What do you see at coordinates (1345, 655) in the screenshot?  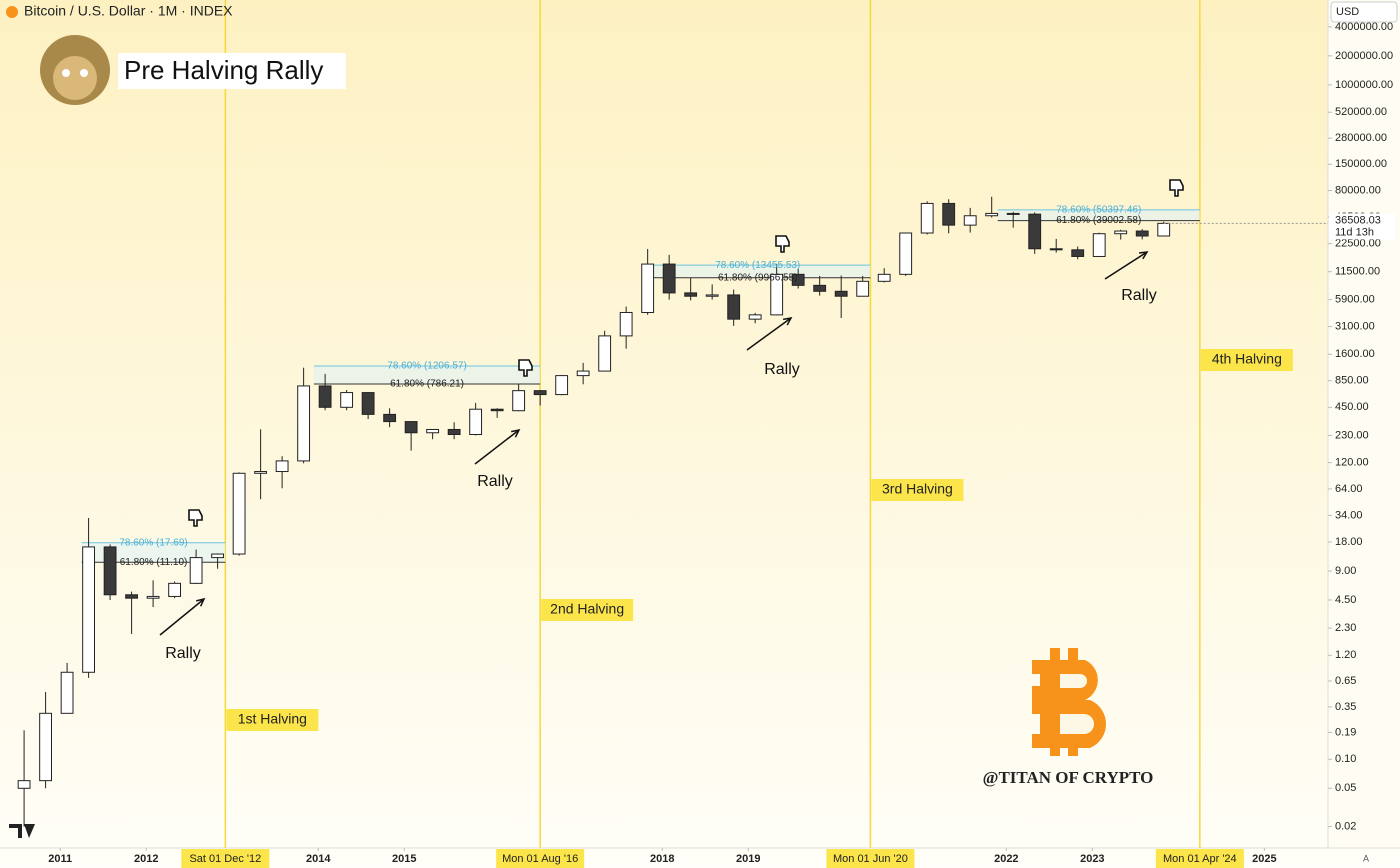 I see `y-tick-label: 1.20` at bounding box center [1345, 655].